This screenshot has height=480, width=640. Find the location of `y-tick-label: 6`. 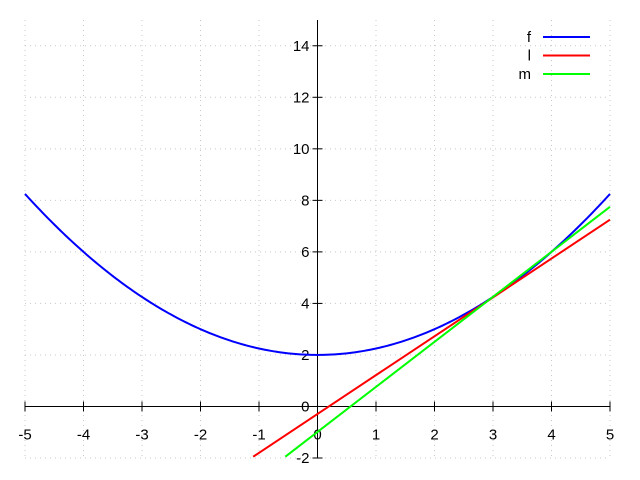

y-tick-label: 6 is located at coordinates (305, 252).